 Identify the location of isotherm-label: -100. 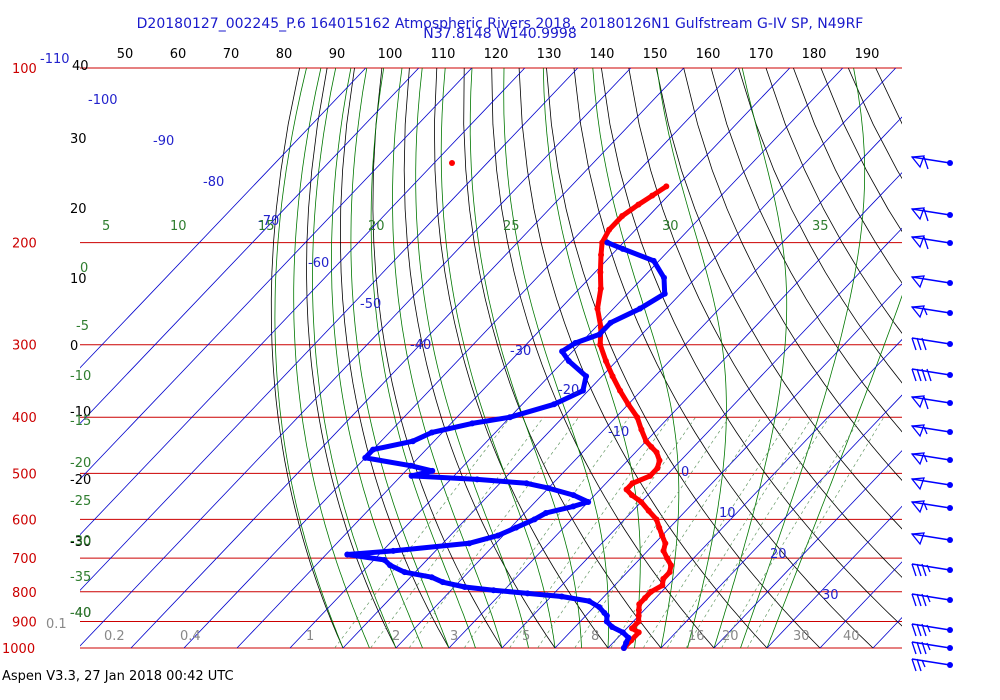
(103, 100).